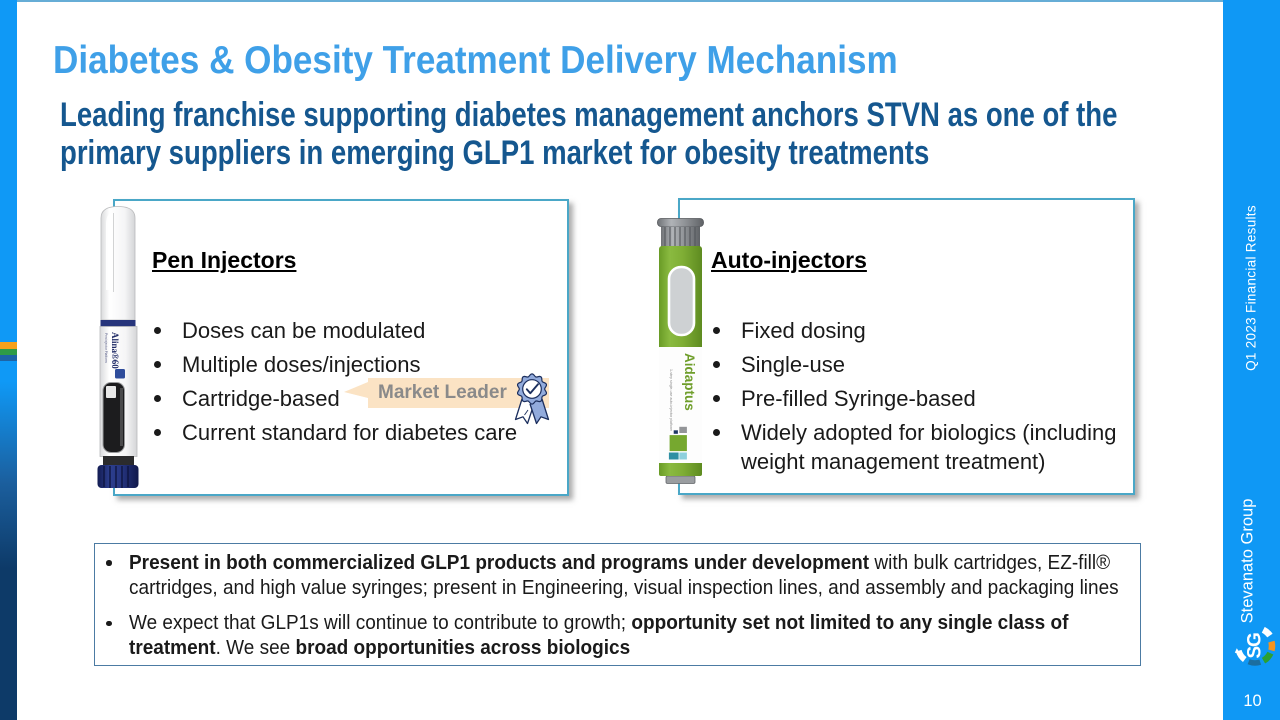 The height and width of the screenshot is (720, 1280). I want to click on svg-text:1-step single-use auto-injecto: 1-step single-use auto-injector platform, so click(671, 400).